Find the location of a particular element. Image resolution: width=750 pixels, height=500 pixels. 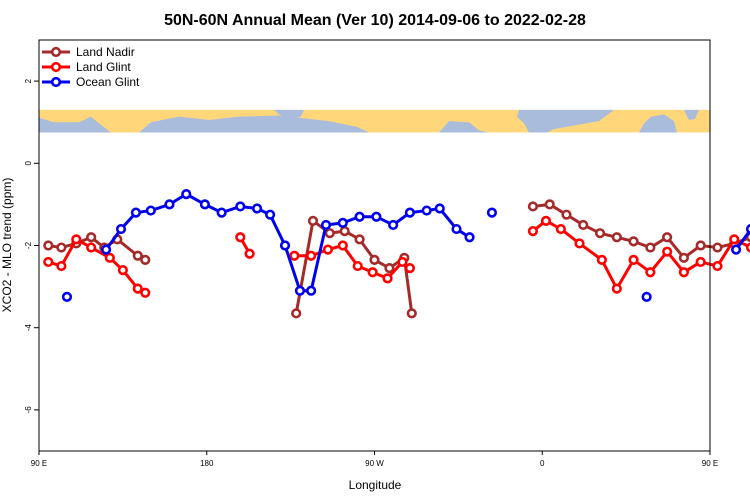

x-tick-label: 180 is located at coordinates (207, 463).